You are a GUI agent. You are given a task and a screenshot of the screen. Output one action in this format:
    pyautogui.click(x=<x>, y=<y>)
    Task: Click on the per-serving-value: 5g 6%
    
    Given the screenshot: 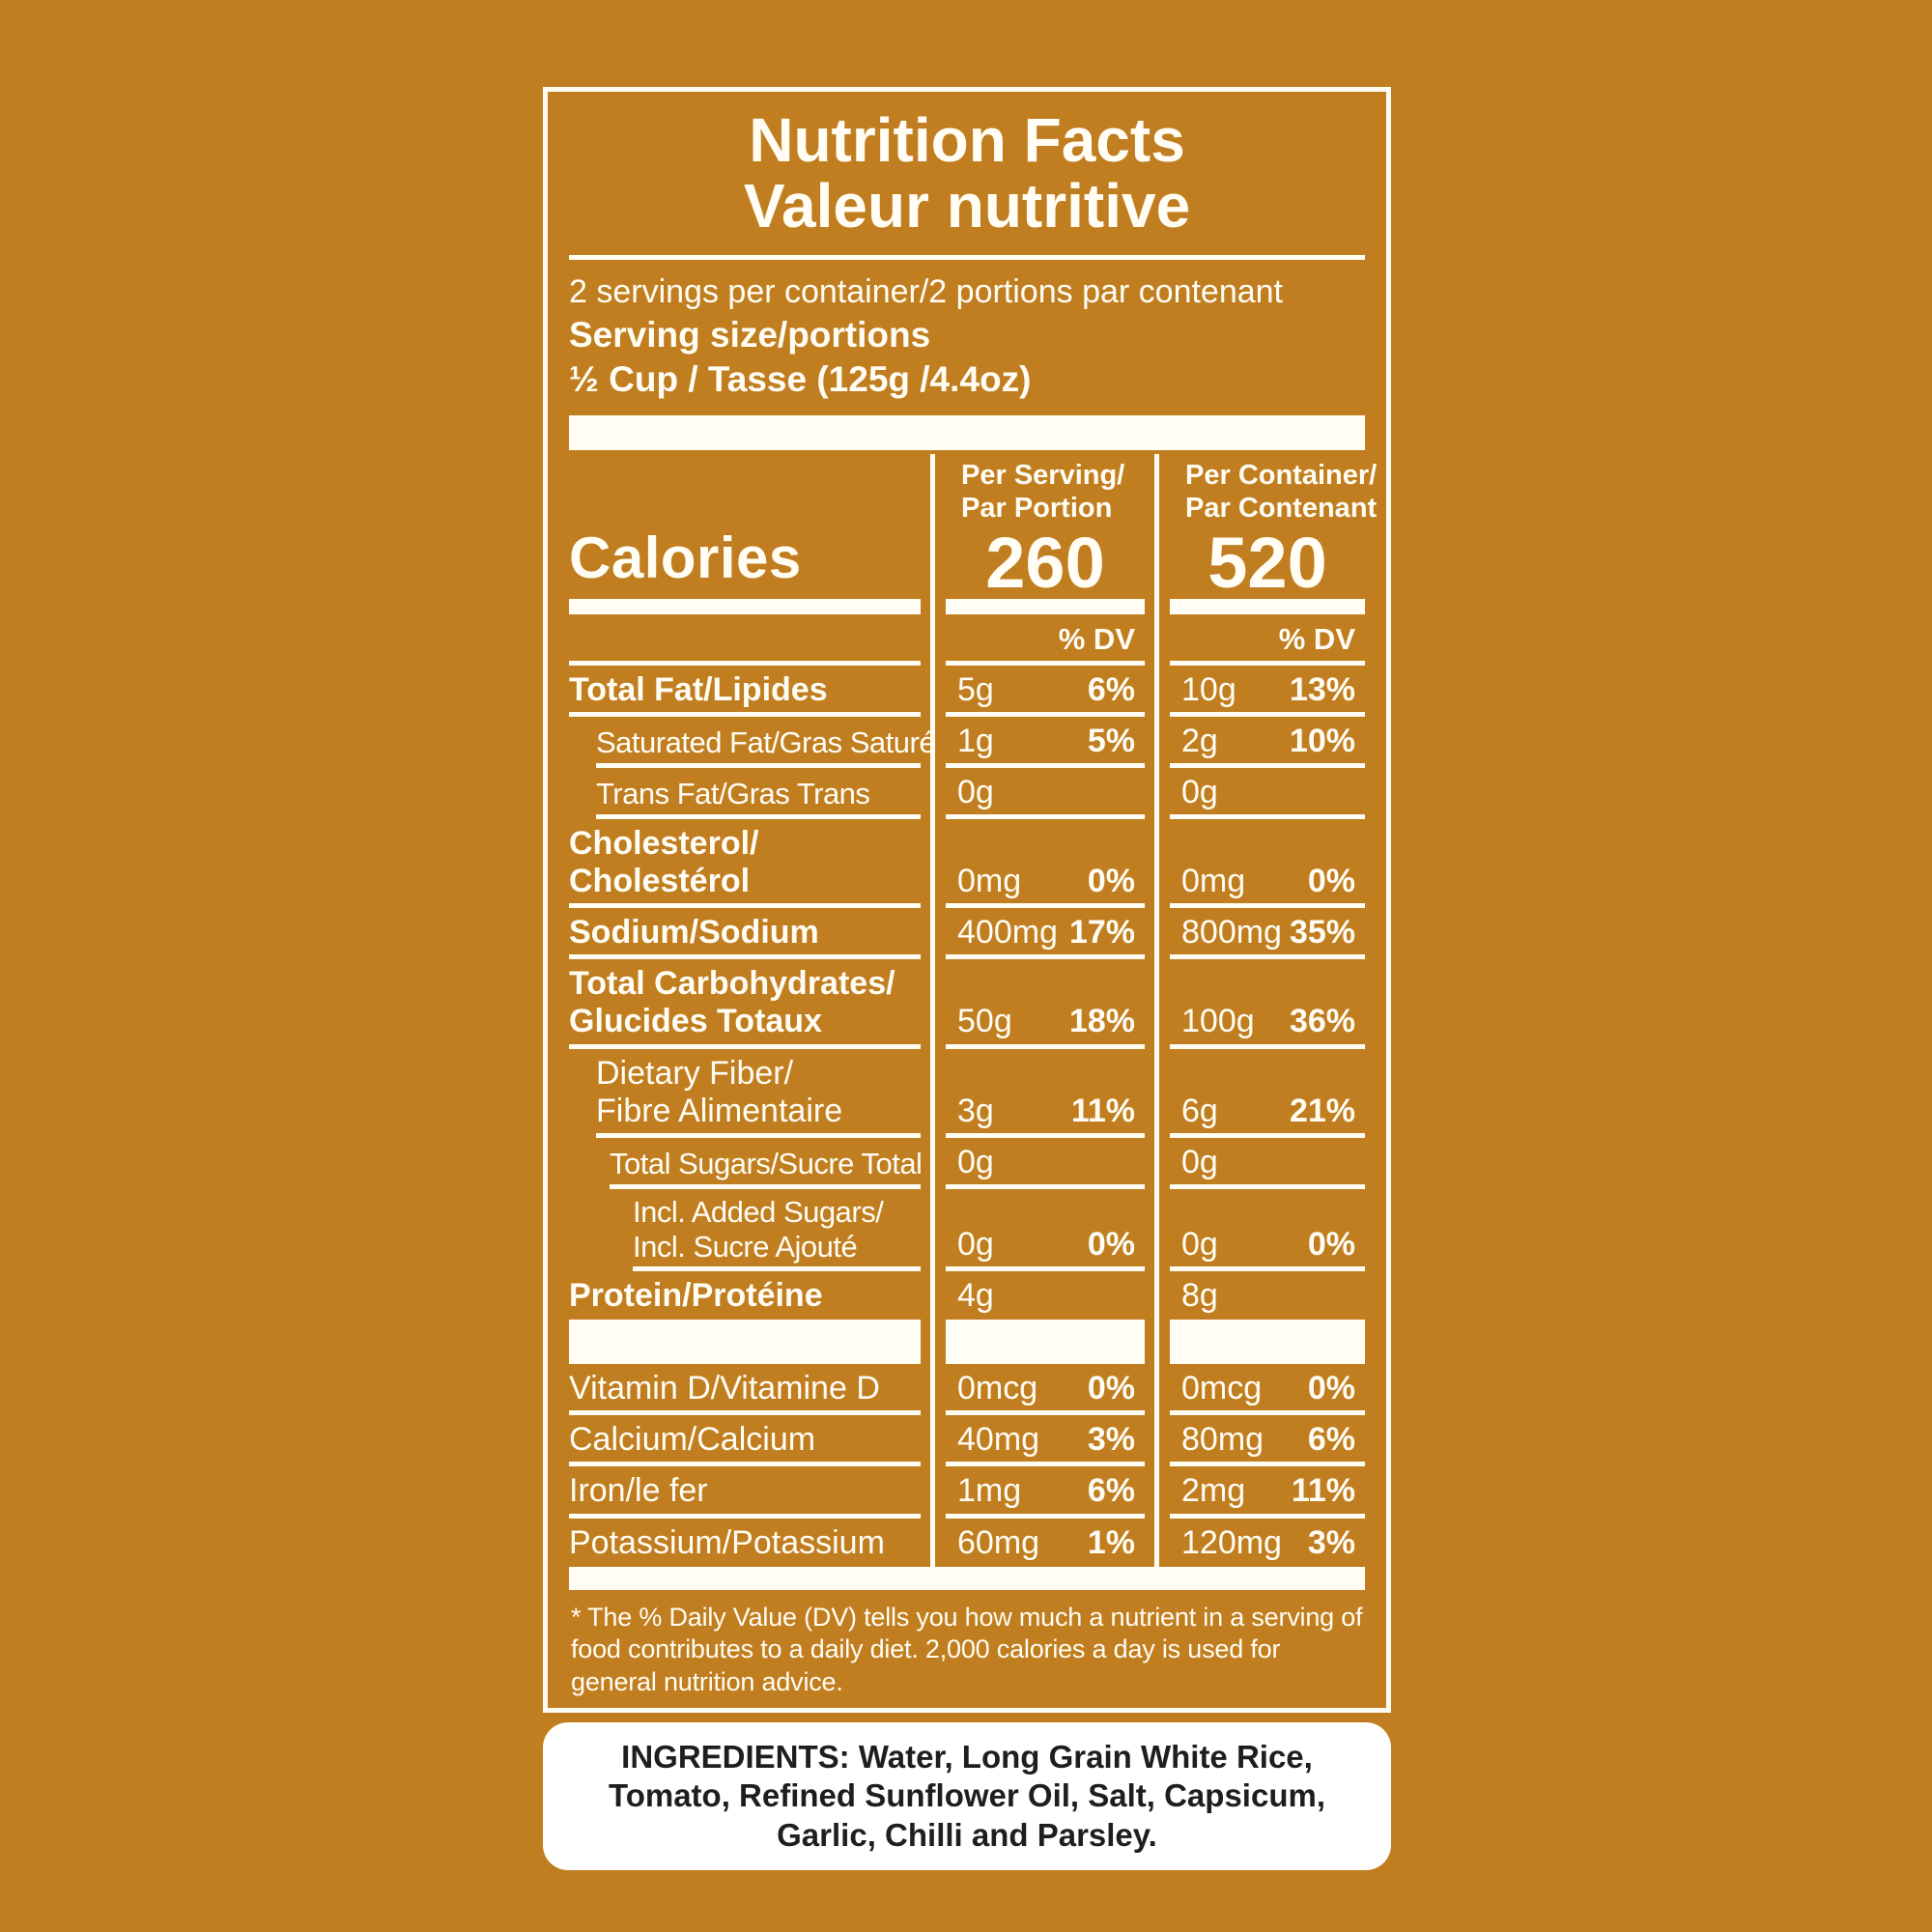 What is the action you would take?
    pyautogui.click(x=1045, y=691)
    